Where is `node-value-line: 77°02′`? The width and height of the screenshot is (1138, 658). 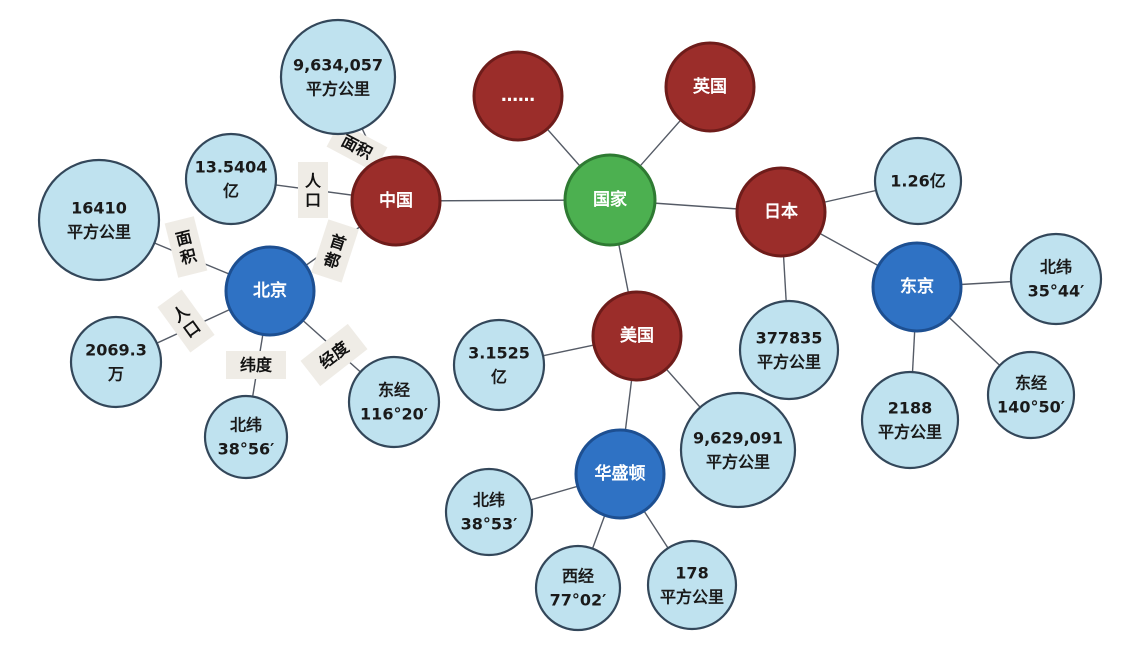 node-value-line: 77°02′ is located at coordinates (578, 600).